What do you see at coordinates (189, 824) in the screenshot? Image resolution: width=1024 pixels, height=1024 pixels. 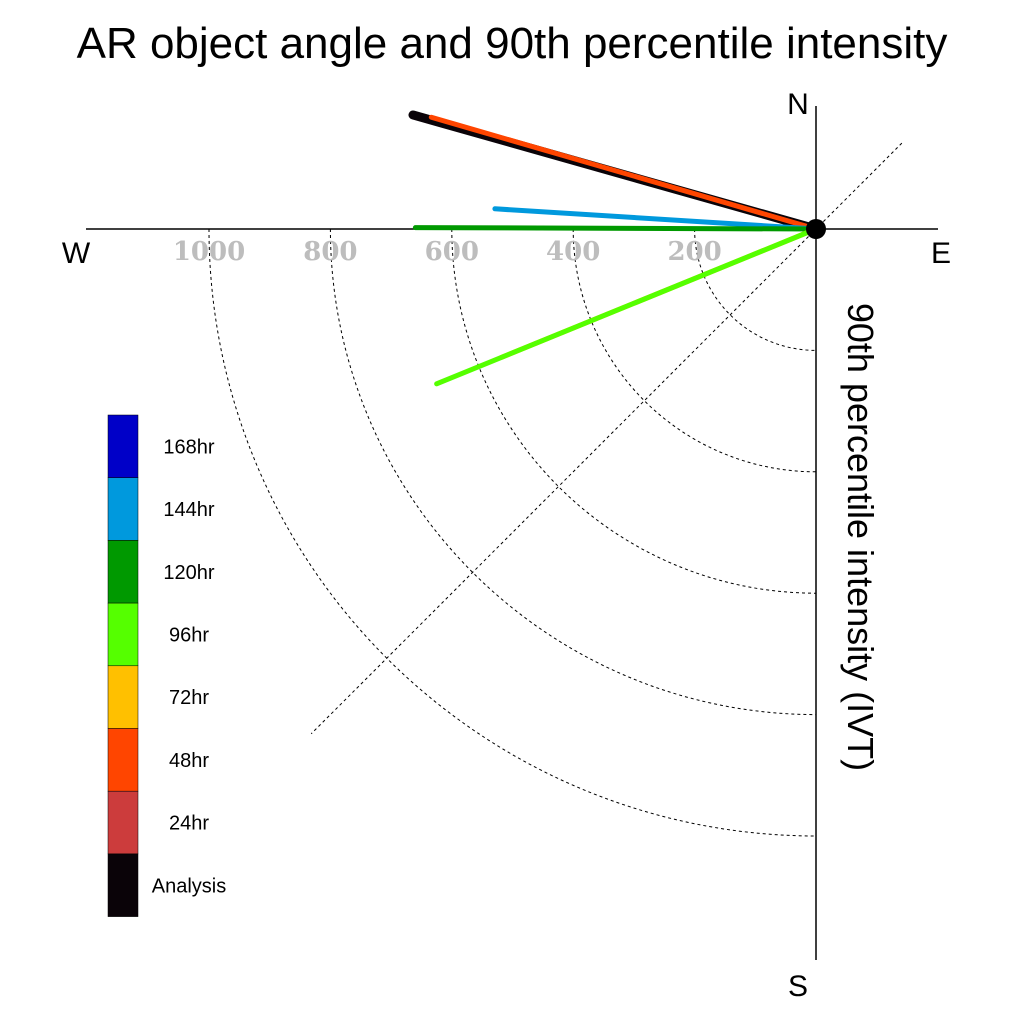 I see `legend-label: 24hr` at bounding box center [189, 824].